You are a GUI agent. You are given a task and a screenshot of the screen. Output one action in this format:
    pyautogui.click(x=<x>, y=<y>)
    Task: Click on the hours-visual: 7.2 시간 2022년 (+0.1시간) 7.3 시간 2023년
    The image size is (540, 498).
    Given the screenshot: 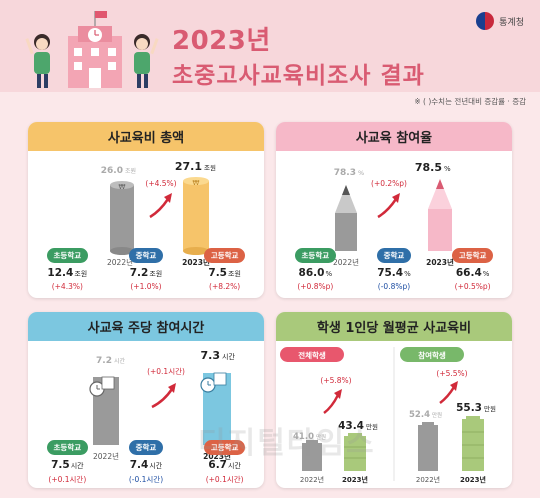 What is the action you would take?
    pyautogui.click(x=162, y=405)
    